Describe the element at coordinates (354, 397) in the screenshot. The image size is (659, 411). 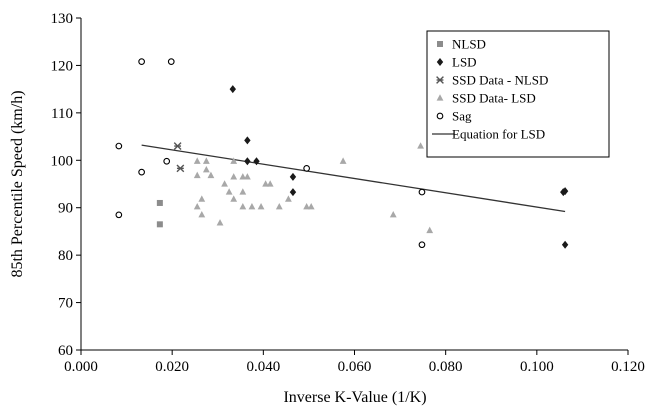
I see `x-axis-label: Inverse K-Value (1/K)` at that location.